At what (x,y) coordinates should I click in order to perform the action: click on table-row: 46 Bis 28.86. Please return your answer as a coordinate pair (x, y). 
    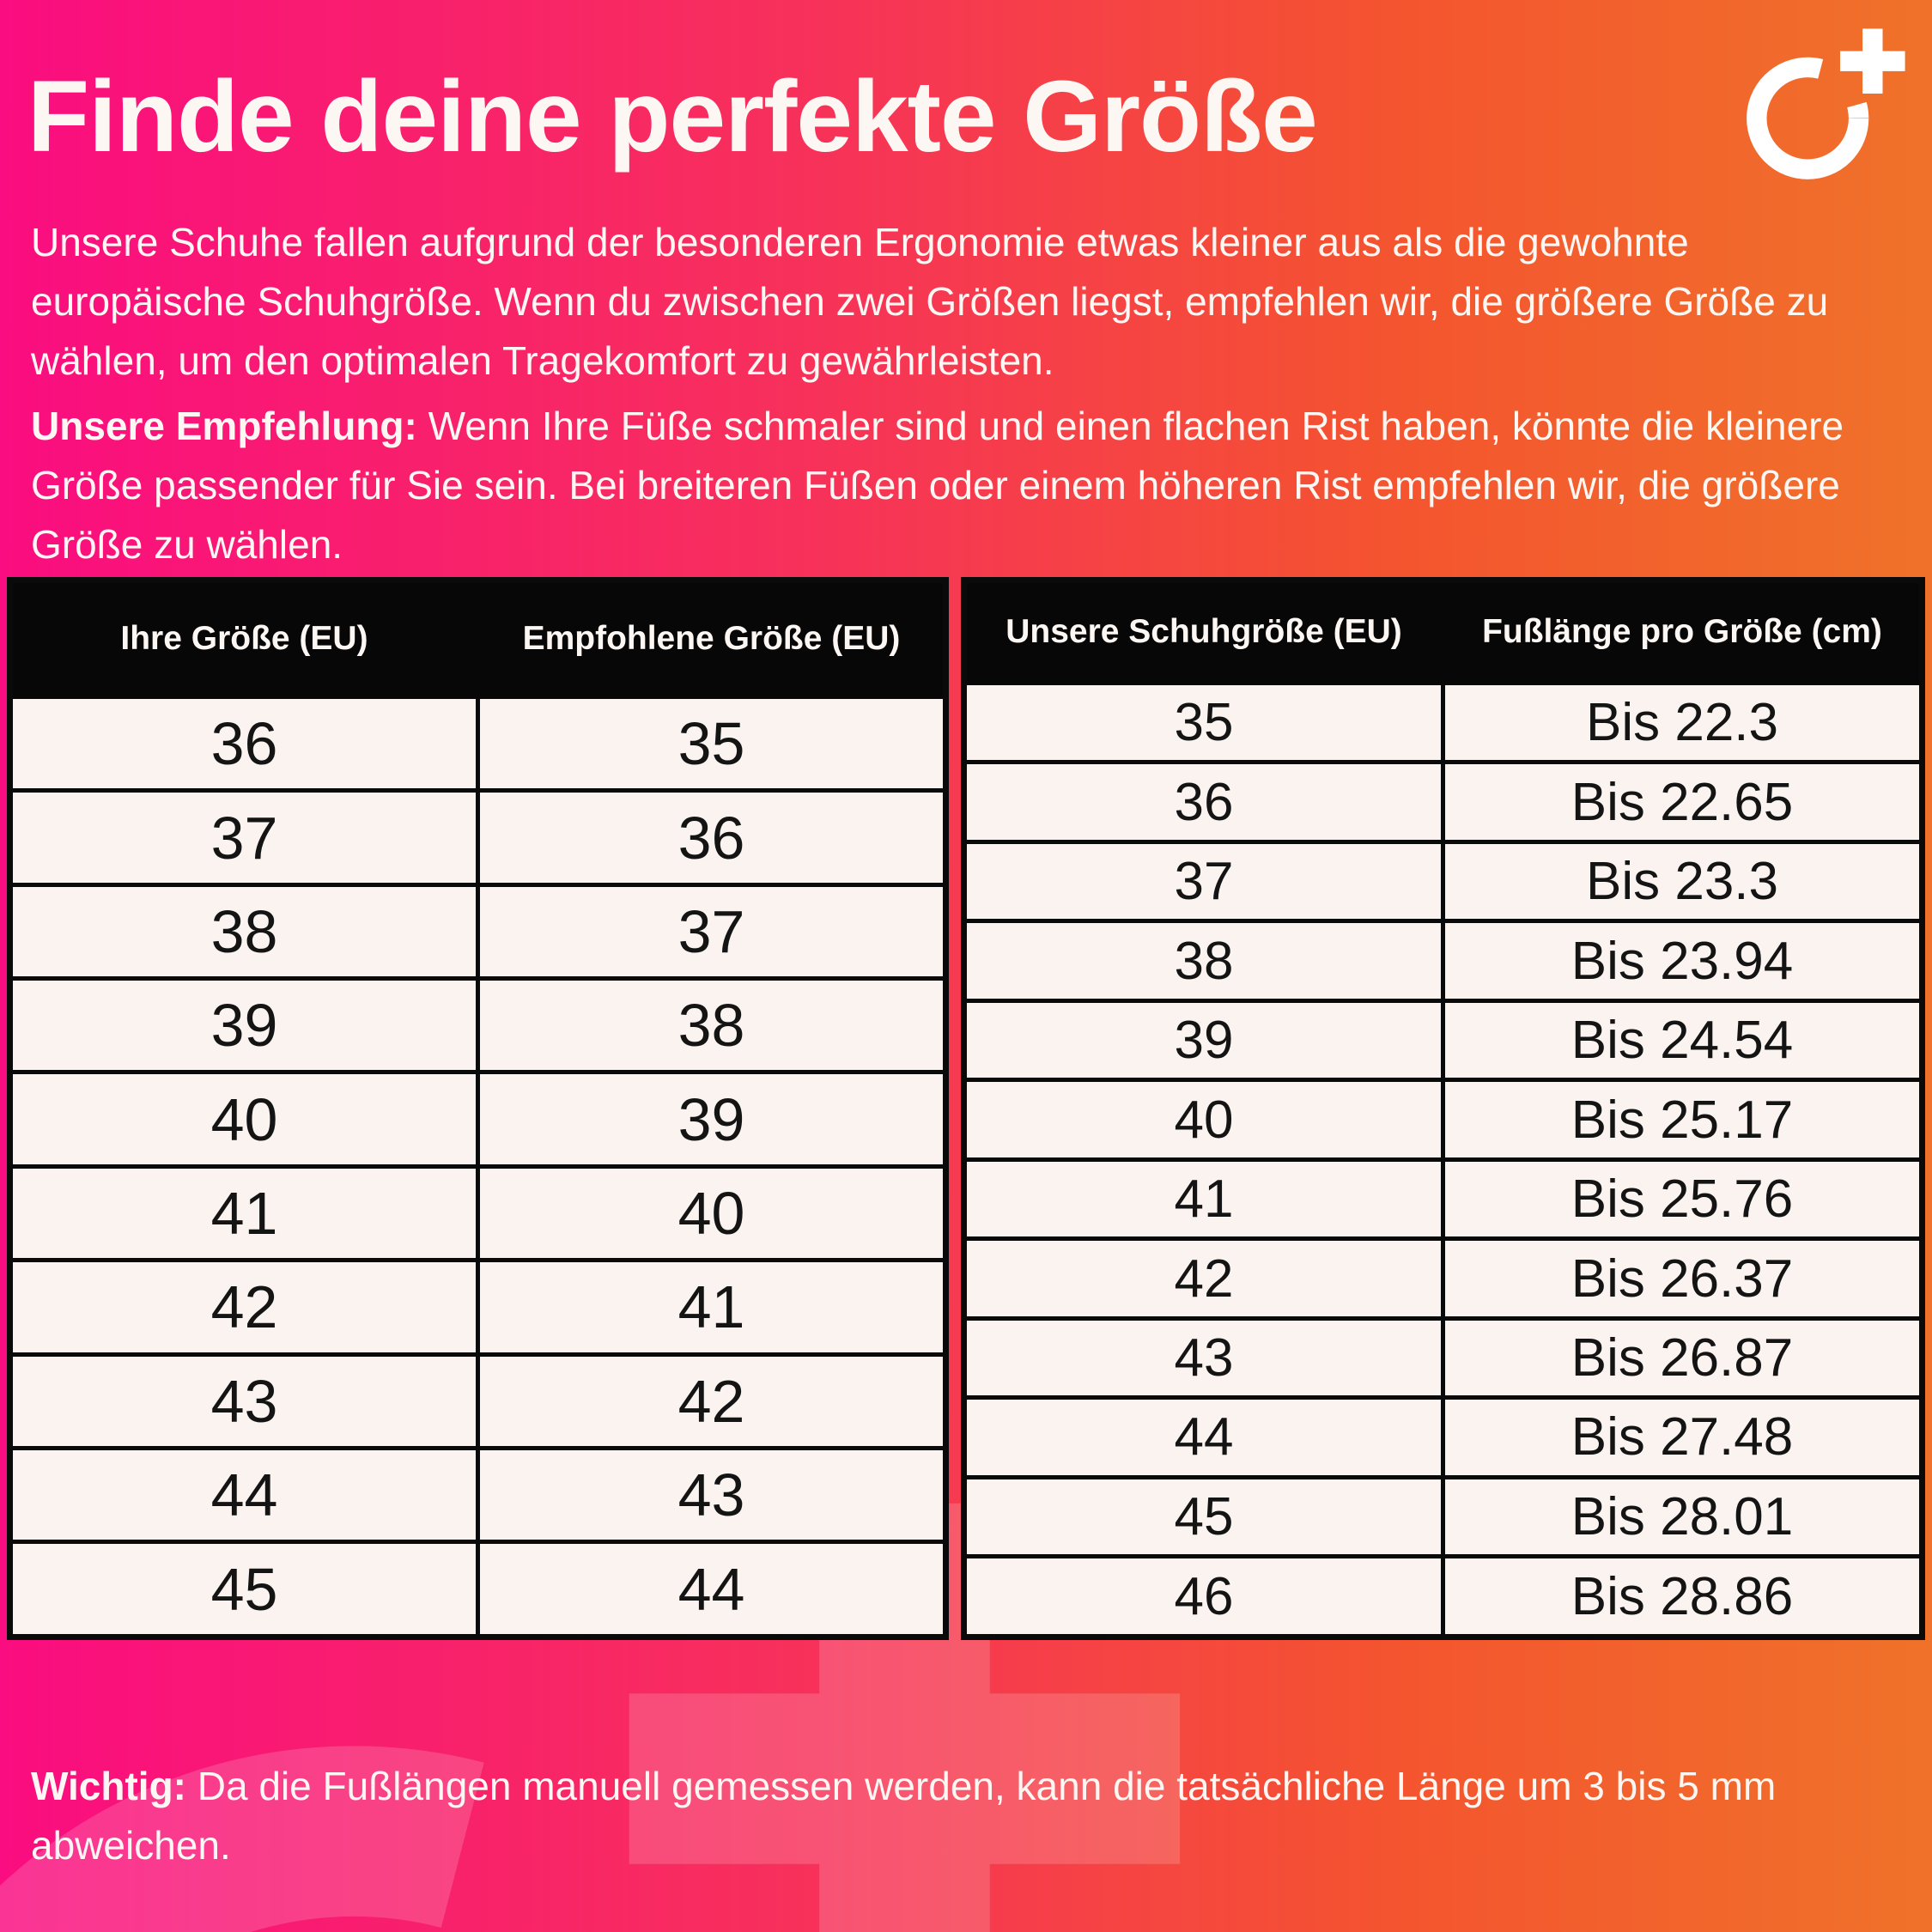
    Looking at the image, I should click on (1443, 1597).